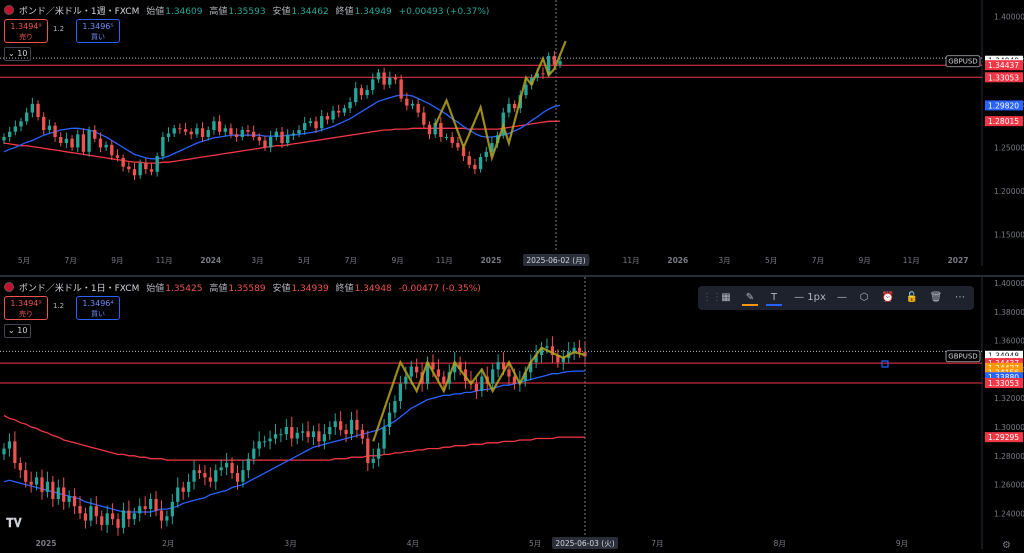  What do you see at coordinates (98, 31) in the screenshot?
I see `buy-button: 1.3496⁵ 買い` at bounding box center [98, 31].